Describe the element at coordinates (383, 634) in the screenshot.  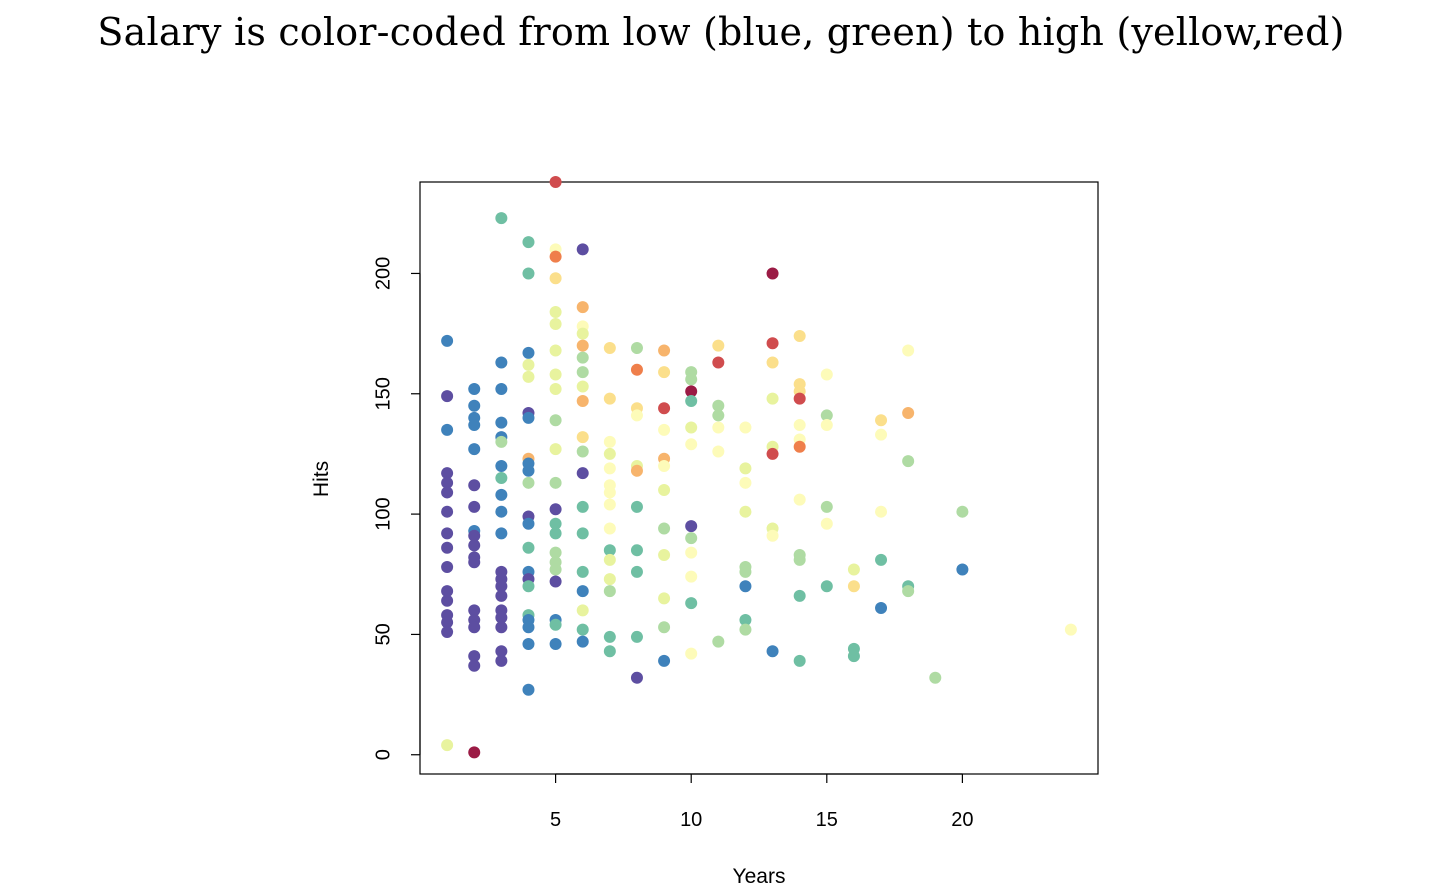
I see `y-tick-label: 50` at that location.